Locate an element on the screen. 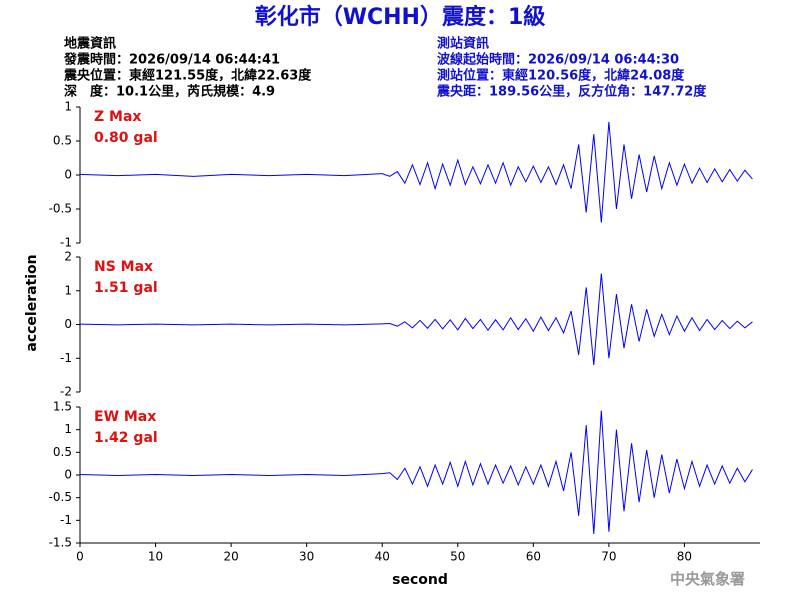 This screenshot has height=600, width=800. header-right: 波線起始時間：2026/09/14 06:44:30 is located at coordinates (558, 60).